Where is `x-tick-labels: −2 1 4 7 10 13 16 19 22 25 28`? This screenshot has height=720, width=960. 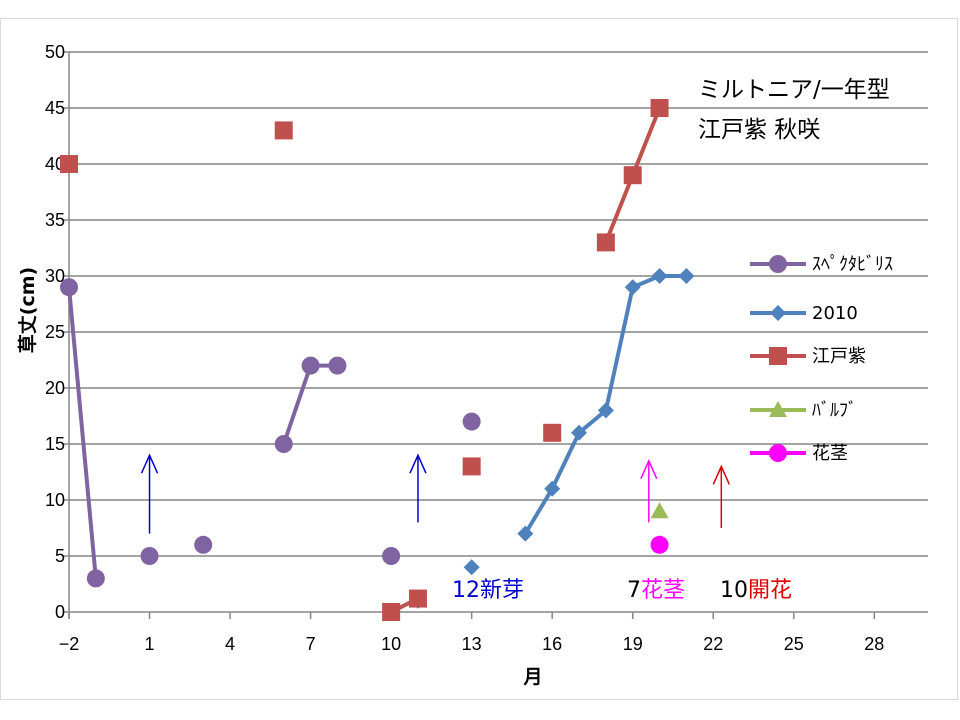
x-tick-labels: −2 1 4 7 10 13 16 19 22 25 28 is located at coordinates (472, 644).